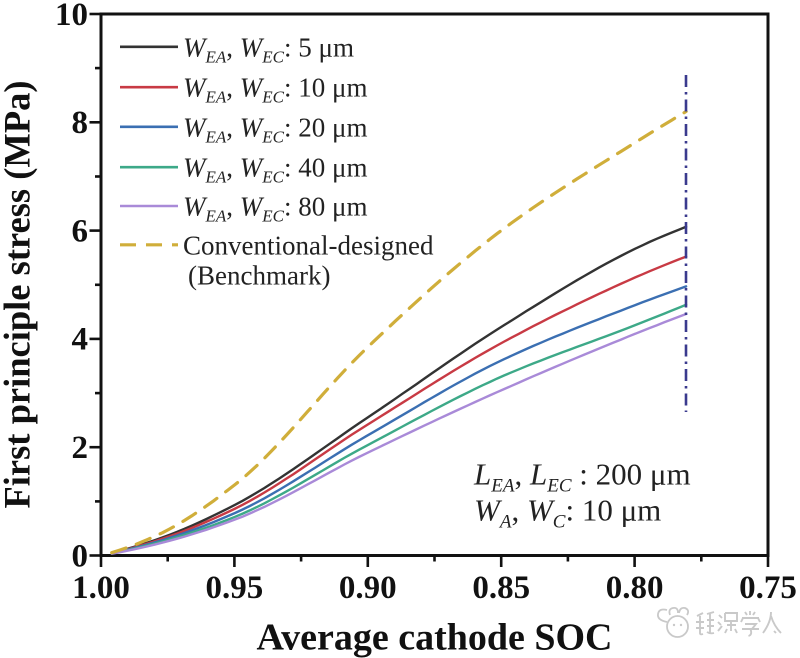 This screenshot has height=658, width=800. I want to click on svg-text: 10, so click(71, 16).